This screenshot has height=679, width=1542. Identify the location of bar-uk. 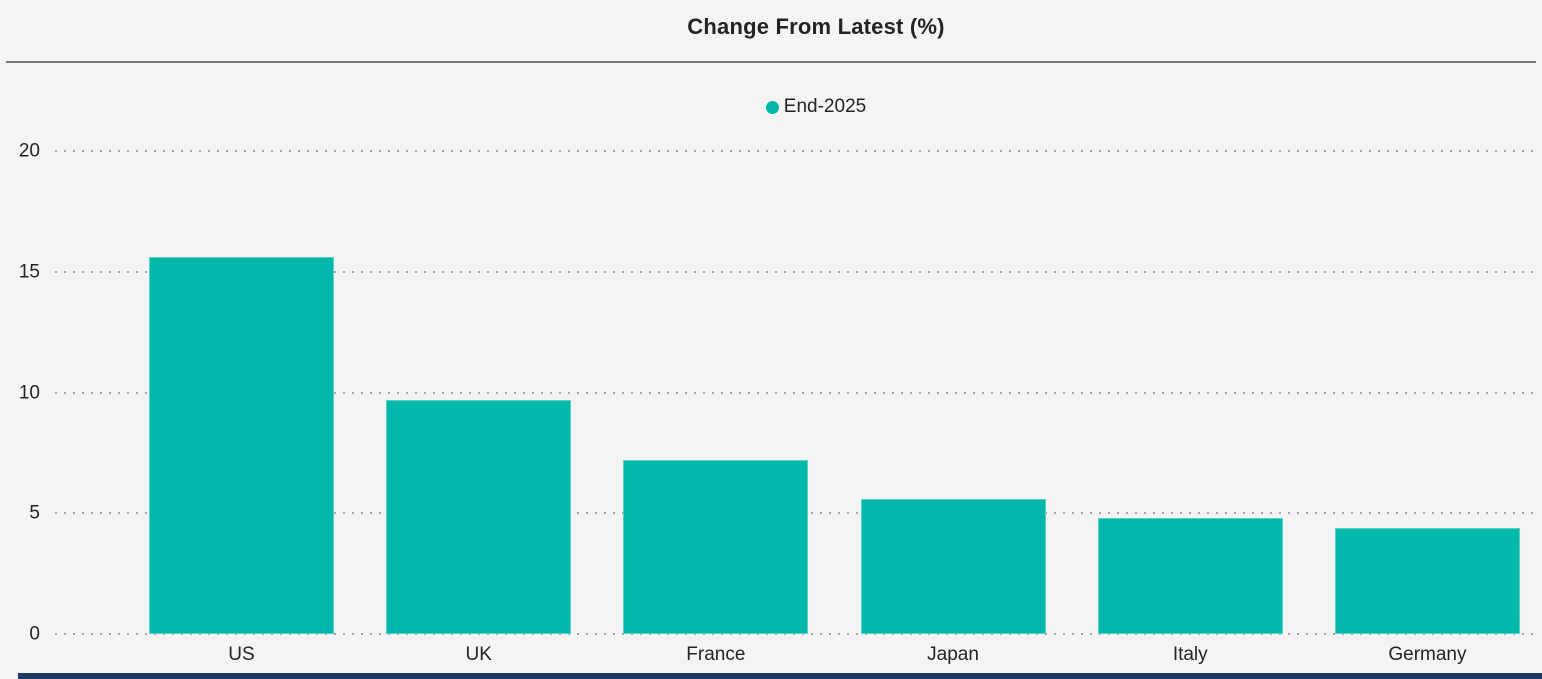
(479, 516).